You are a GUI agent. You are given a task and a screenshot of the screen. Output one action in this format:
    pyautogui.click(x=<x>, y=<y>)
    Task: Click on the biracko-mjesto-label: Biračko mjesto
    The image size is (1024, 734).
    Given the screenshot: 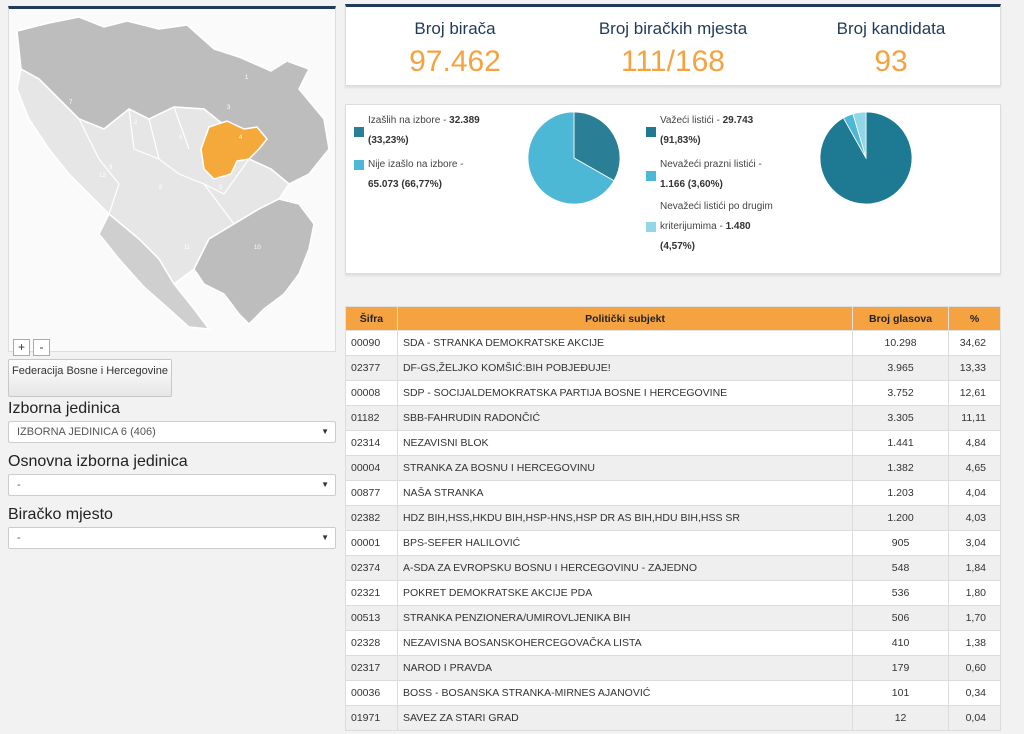 What is the action you would take?
    pyautogui.click(x=60, y=514)
    